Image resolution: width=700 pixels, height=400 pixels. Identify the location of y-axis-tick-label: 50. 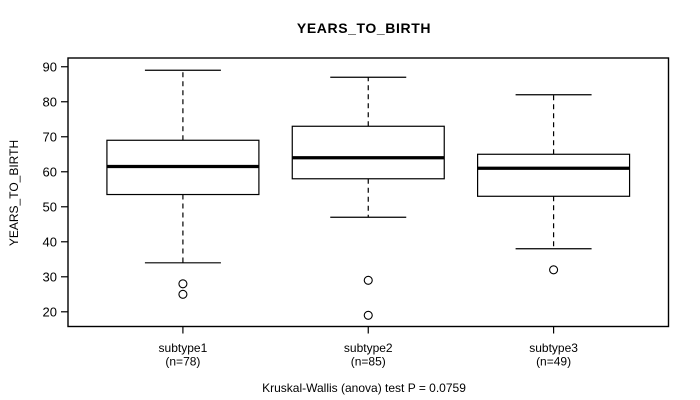
(50, 206).